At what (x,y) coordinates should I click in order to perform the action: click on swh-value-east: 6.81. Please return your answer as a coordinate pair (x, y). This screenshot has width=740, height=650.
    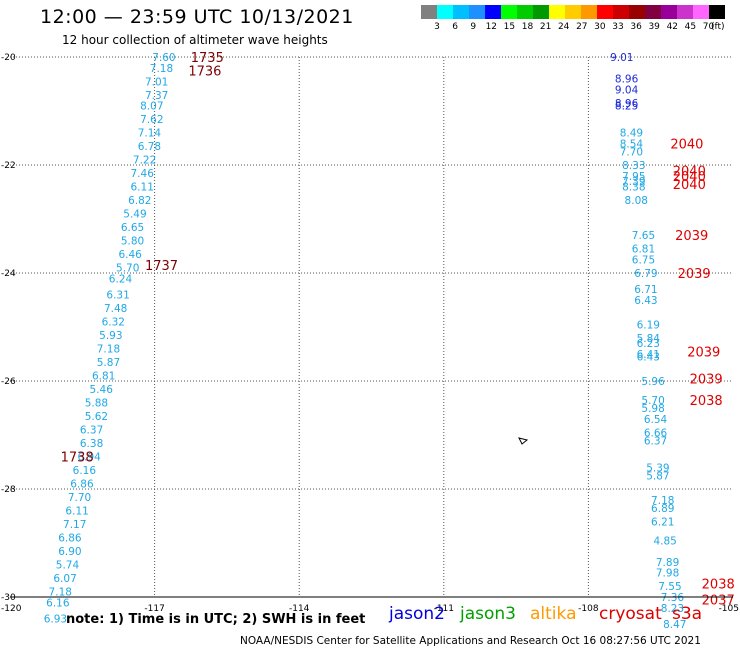
    Looking at the image, I should click on (643, 250).